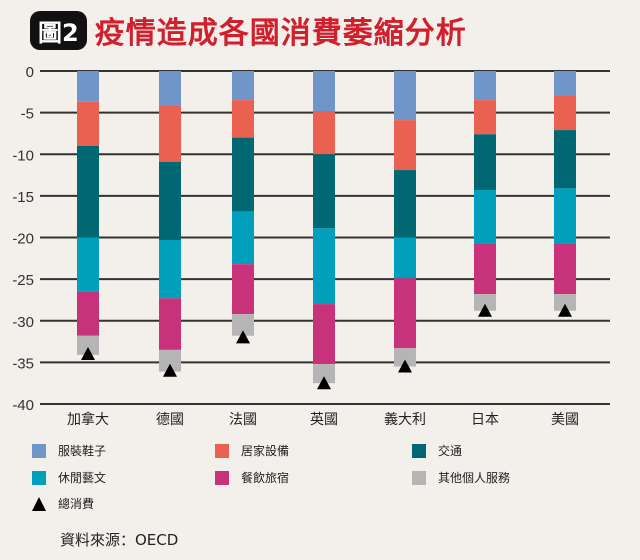  Describe the element at coordinates (265, 478) in the screenshot. I see `legend-label: 餐飲旅宿` at that location.